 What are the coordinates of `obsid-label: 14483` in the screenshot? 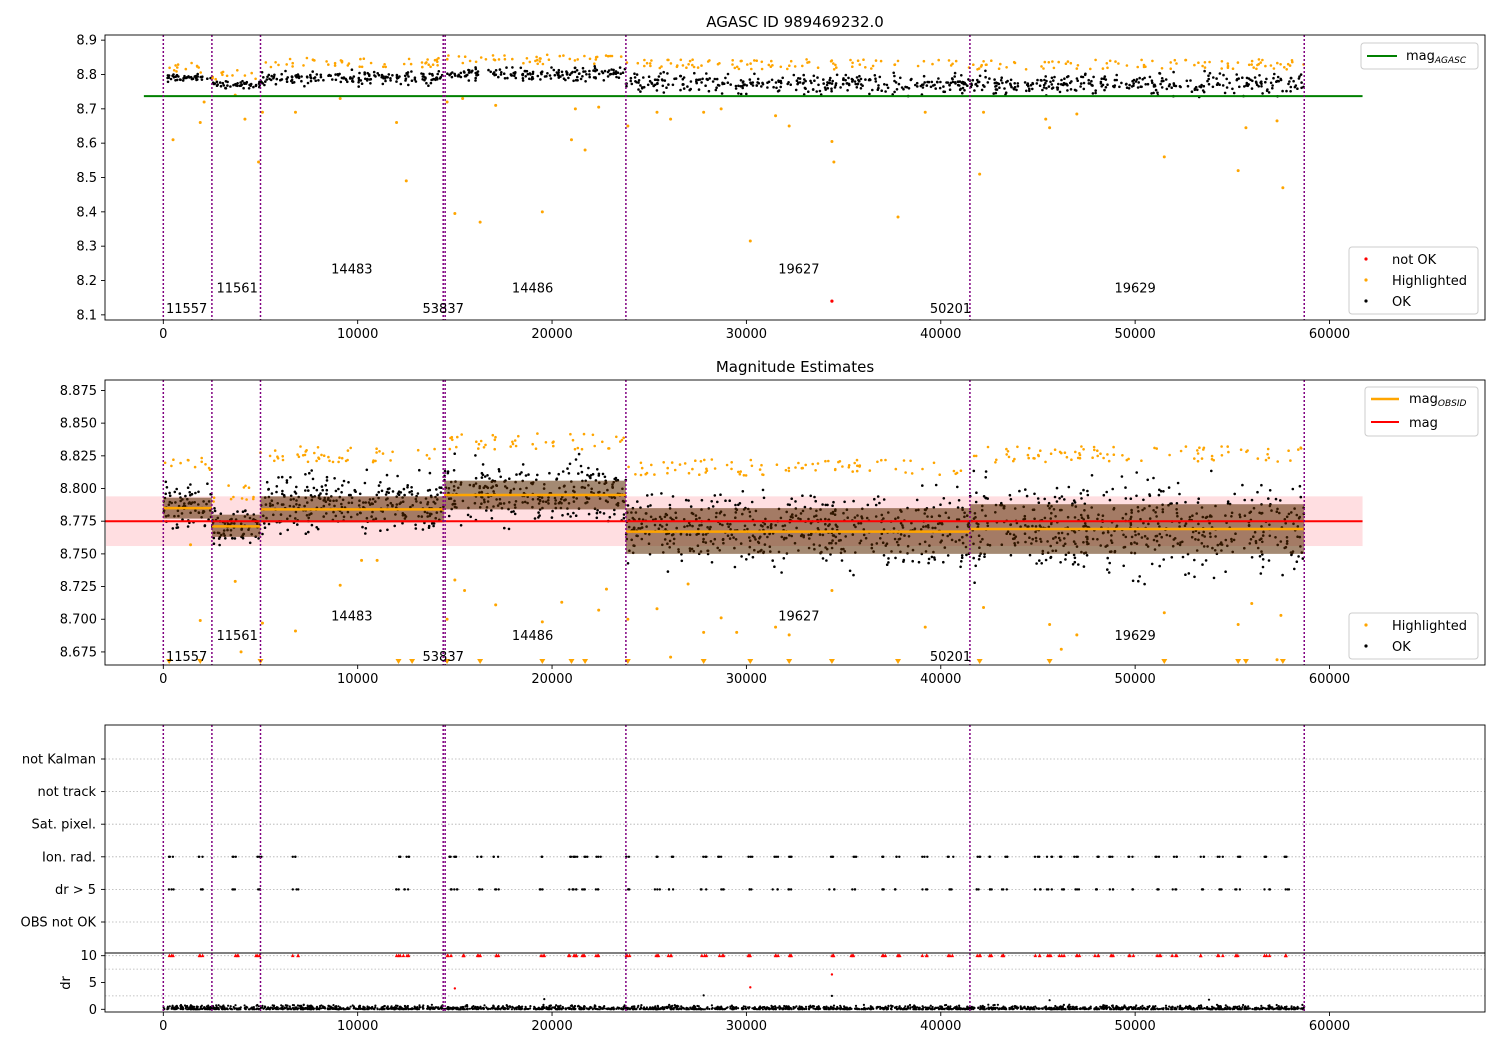 It's located at (351, 269).